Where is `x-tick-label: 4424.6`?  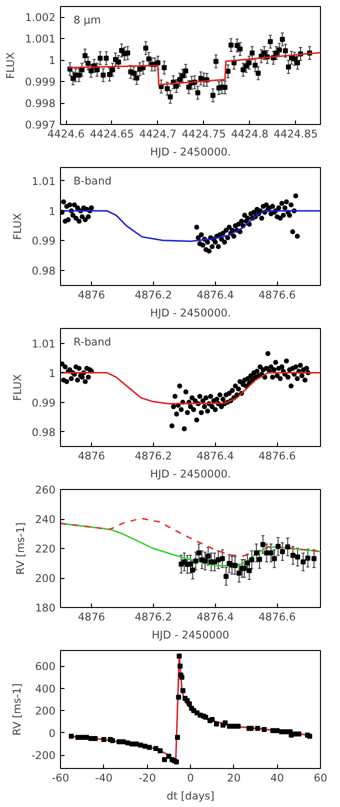 x-tick-label: 4424.6 is located at coordinates (66, 134).